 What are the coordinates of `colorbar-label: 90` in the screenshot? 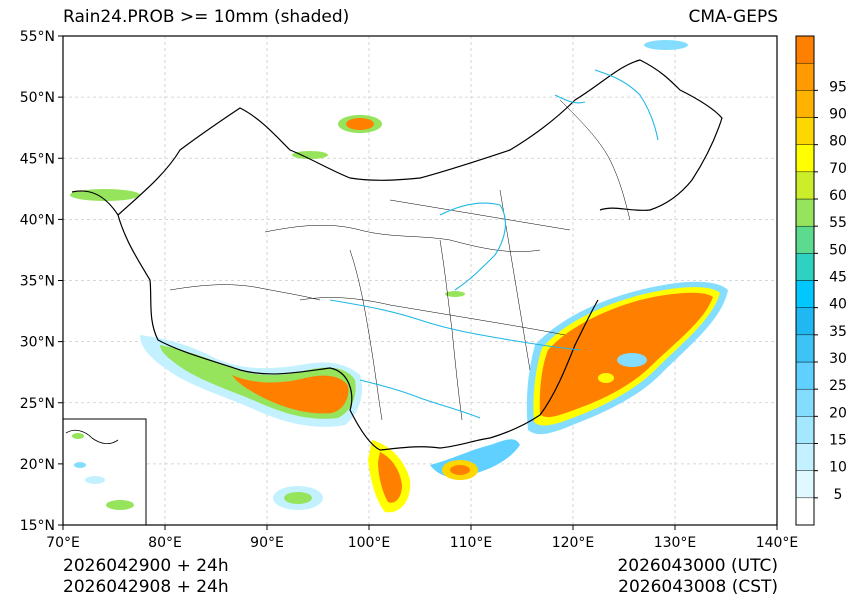 It's located at (838, 115).